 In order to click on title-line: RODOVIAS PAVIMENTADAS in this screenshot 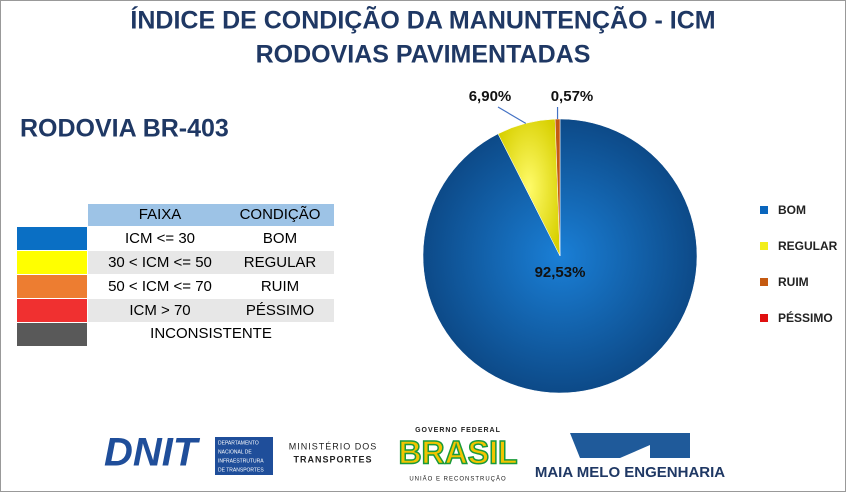, I will do `click(423, 55)`.